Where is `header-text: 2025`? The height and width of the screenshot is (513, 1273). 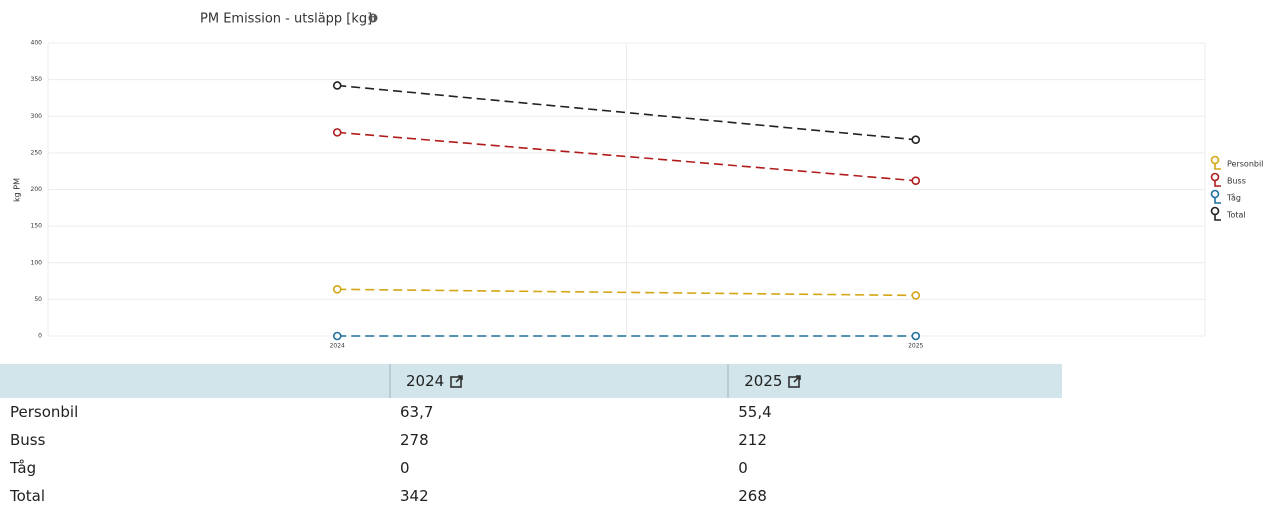 header-text: 2025 is located at coordinates (763, 381).